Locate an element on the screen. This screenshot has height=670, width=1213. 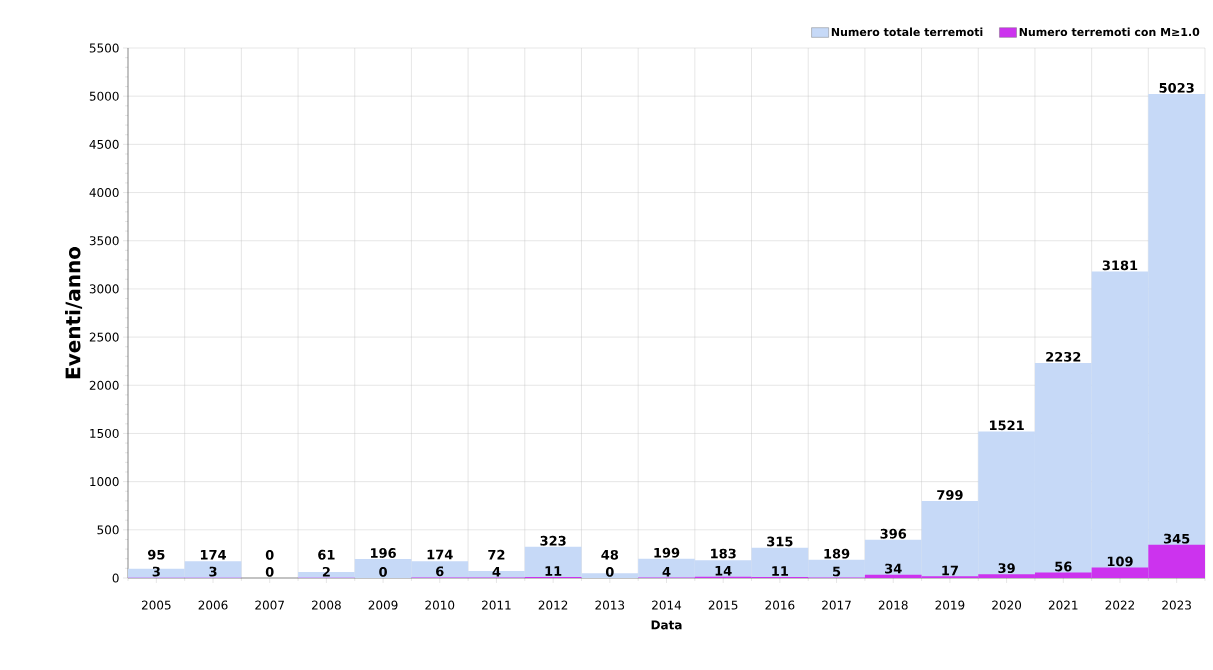
y-tick-label: 2000 is located at coordinates (104, 385).